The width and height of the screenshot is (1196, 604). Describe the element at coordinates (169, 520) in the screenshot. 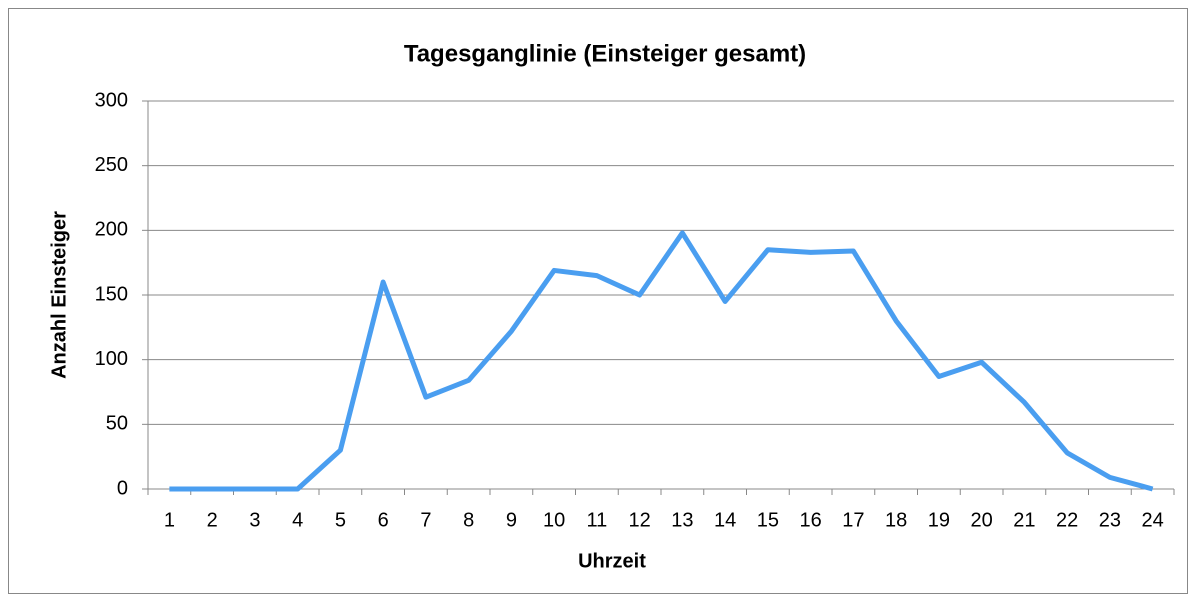

I see `x-tick-label: 1` at that location.